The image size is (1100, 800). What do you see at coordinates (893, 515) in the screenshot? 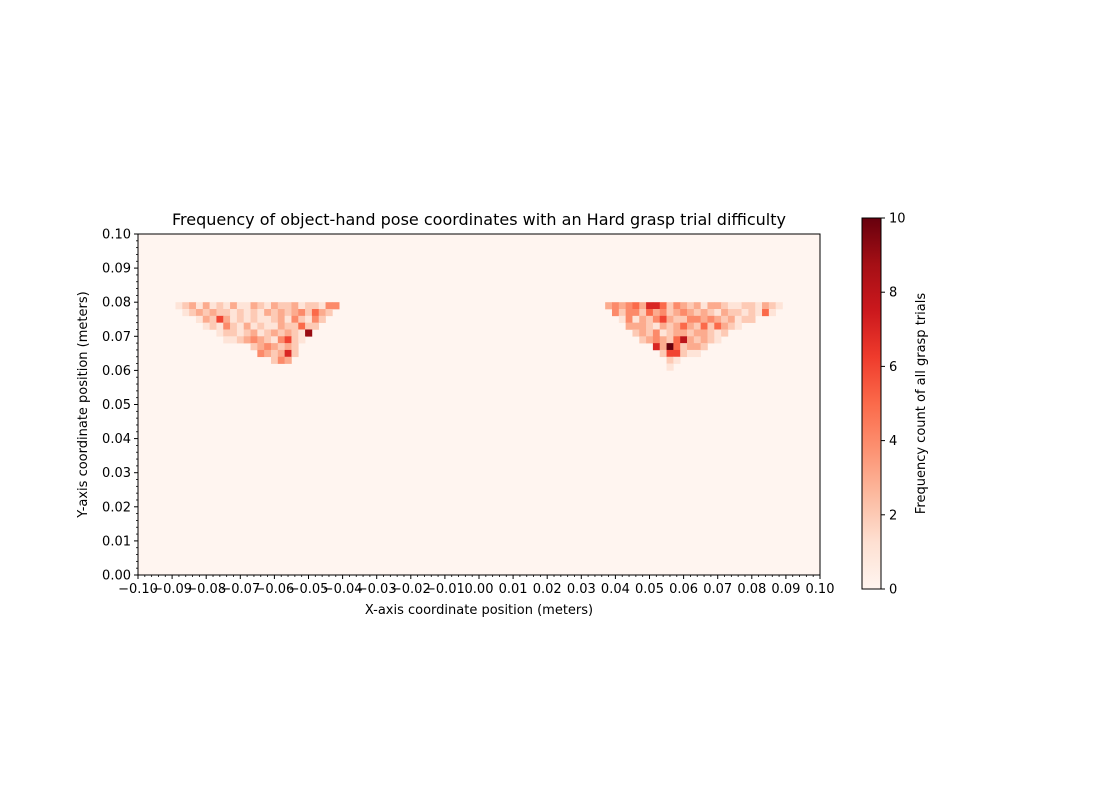
I see `colorbar-tick-label: 2` at bounding box center [893, 515].